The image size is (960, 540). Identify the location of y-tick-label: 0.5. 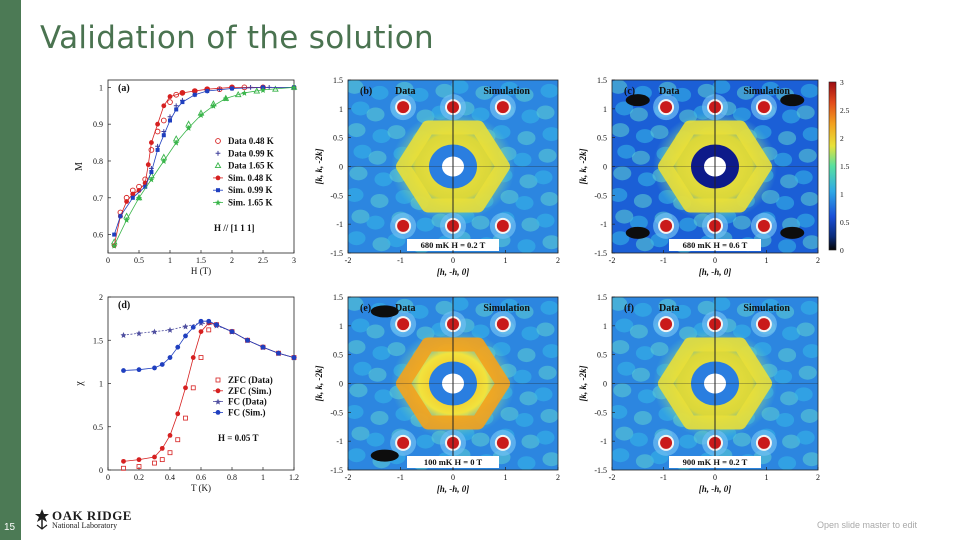
(338, 138).